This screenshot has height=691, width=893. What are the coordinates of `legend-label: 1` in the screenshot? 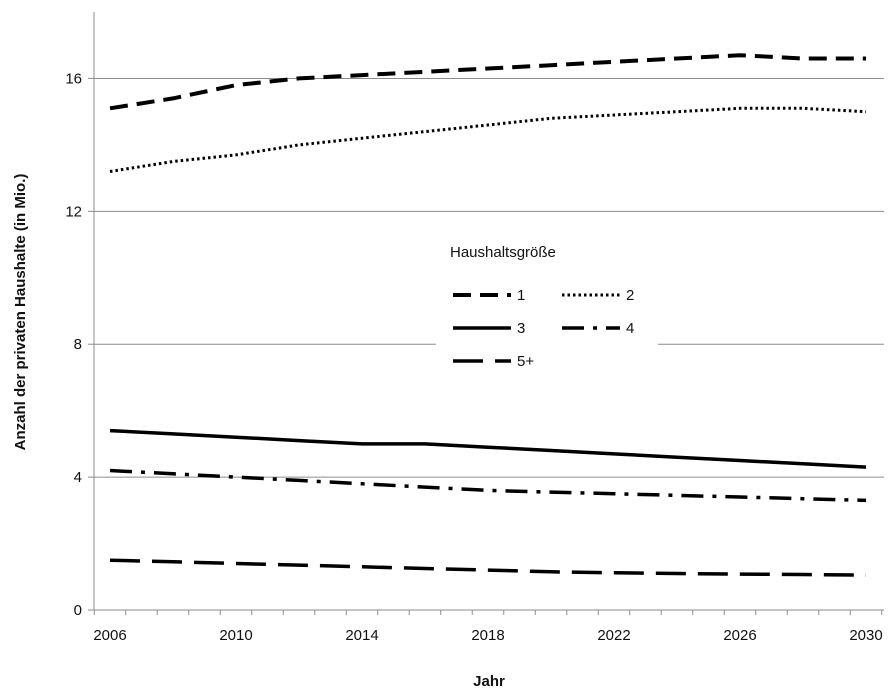 It's located at (521, 295).